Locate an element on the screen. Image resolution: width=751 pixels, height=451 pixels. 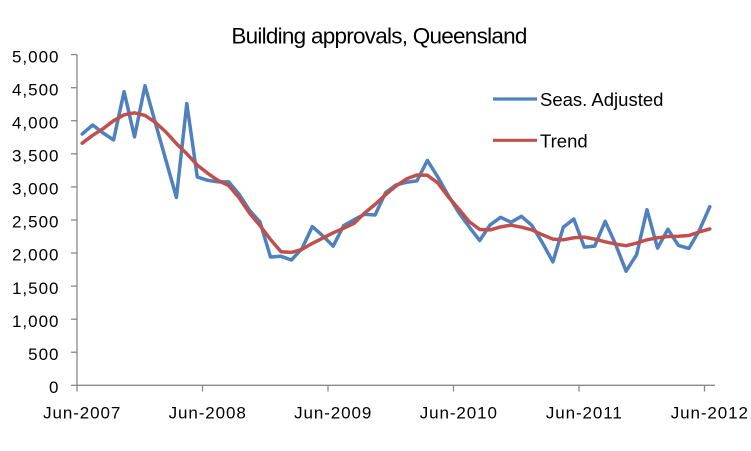
svg-text: 1,500 is located at coordinates (36, 288).